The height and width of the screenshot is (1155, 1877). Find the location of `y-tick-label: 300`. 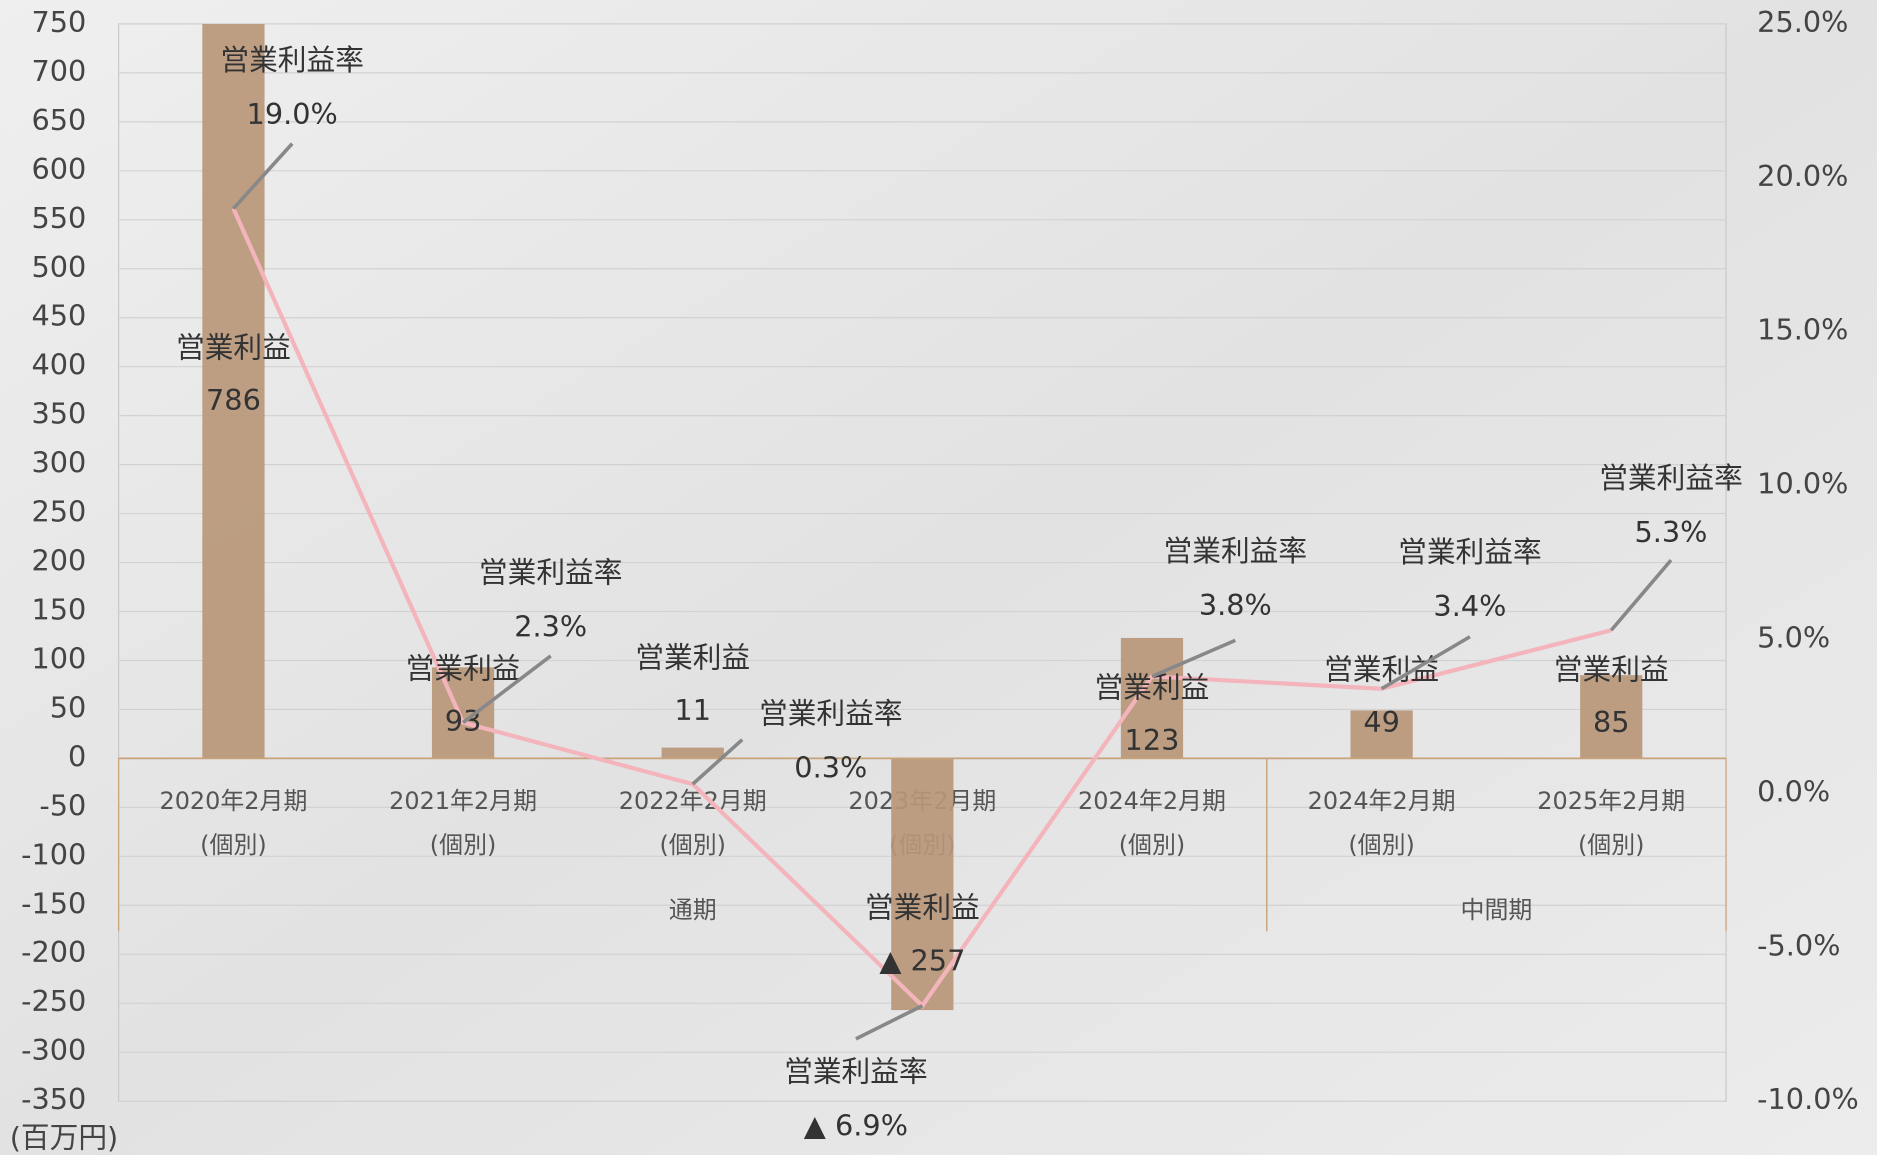

y-tick-label: 300 is located at coordinates (58, 463).